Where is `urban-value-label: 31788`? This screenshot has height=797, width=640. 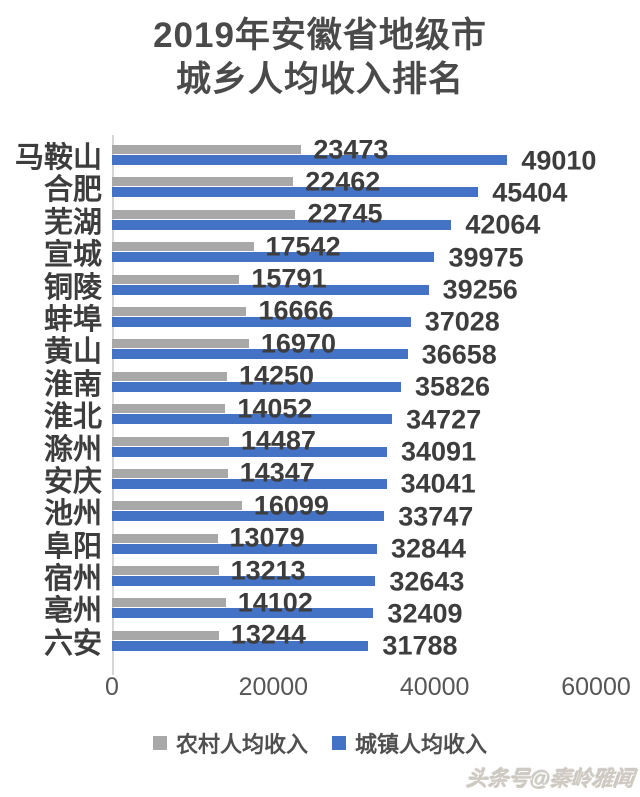 urban-value-label: 31788 is located at coordinates (420, 645).